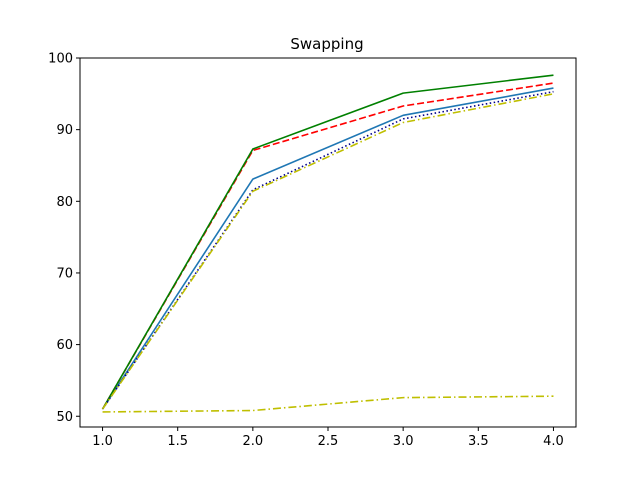 The width and height of the screenshot is (640, 480). I want to click on x-tick-label: 3.5, so click(478, 441).